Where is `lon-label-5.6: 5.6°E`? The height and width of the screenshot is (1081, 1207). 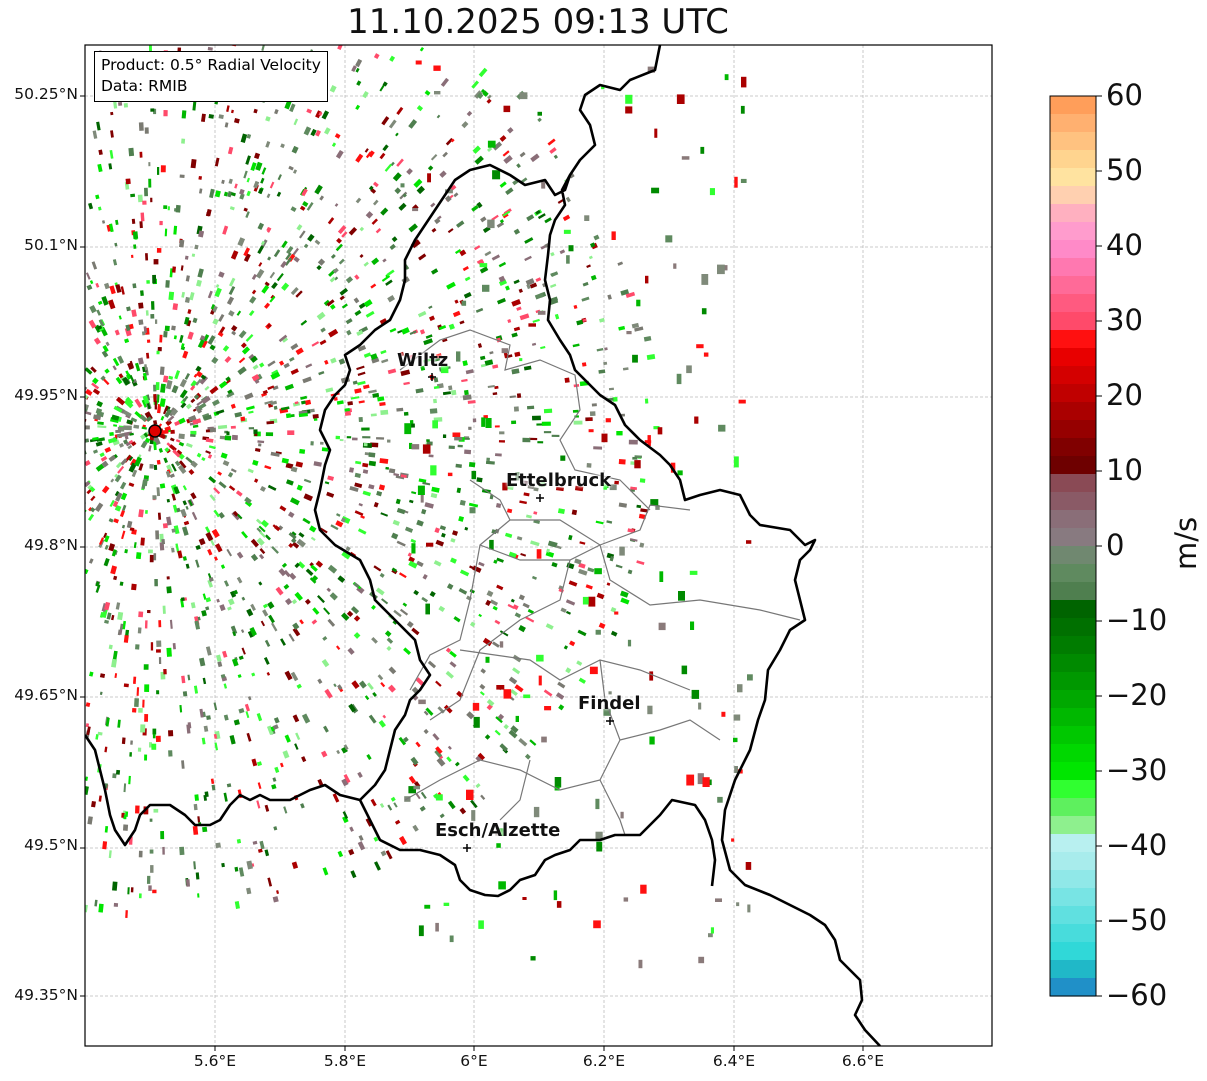 lon-label-5.6: 5.6°E is located at coordinates (215, 1061).